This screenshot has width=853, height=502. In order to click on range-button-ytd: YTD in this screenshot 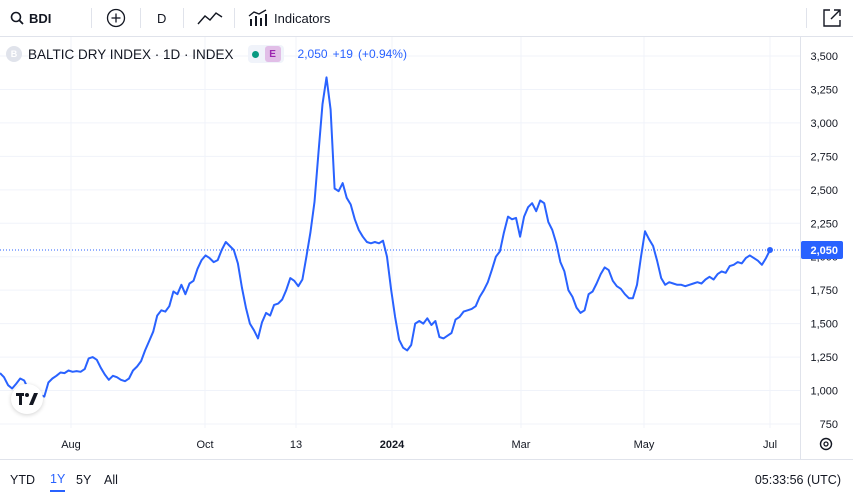, I will do `click(22, 480)`.